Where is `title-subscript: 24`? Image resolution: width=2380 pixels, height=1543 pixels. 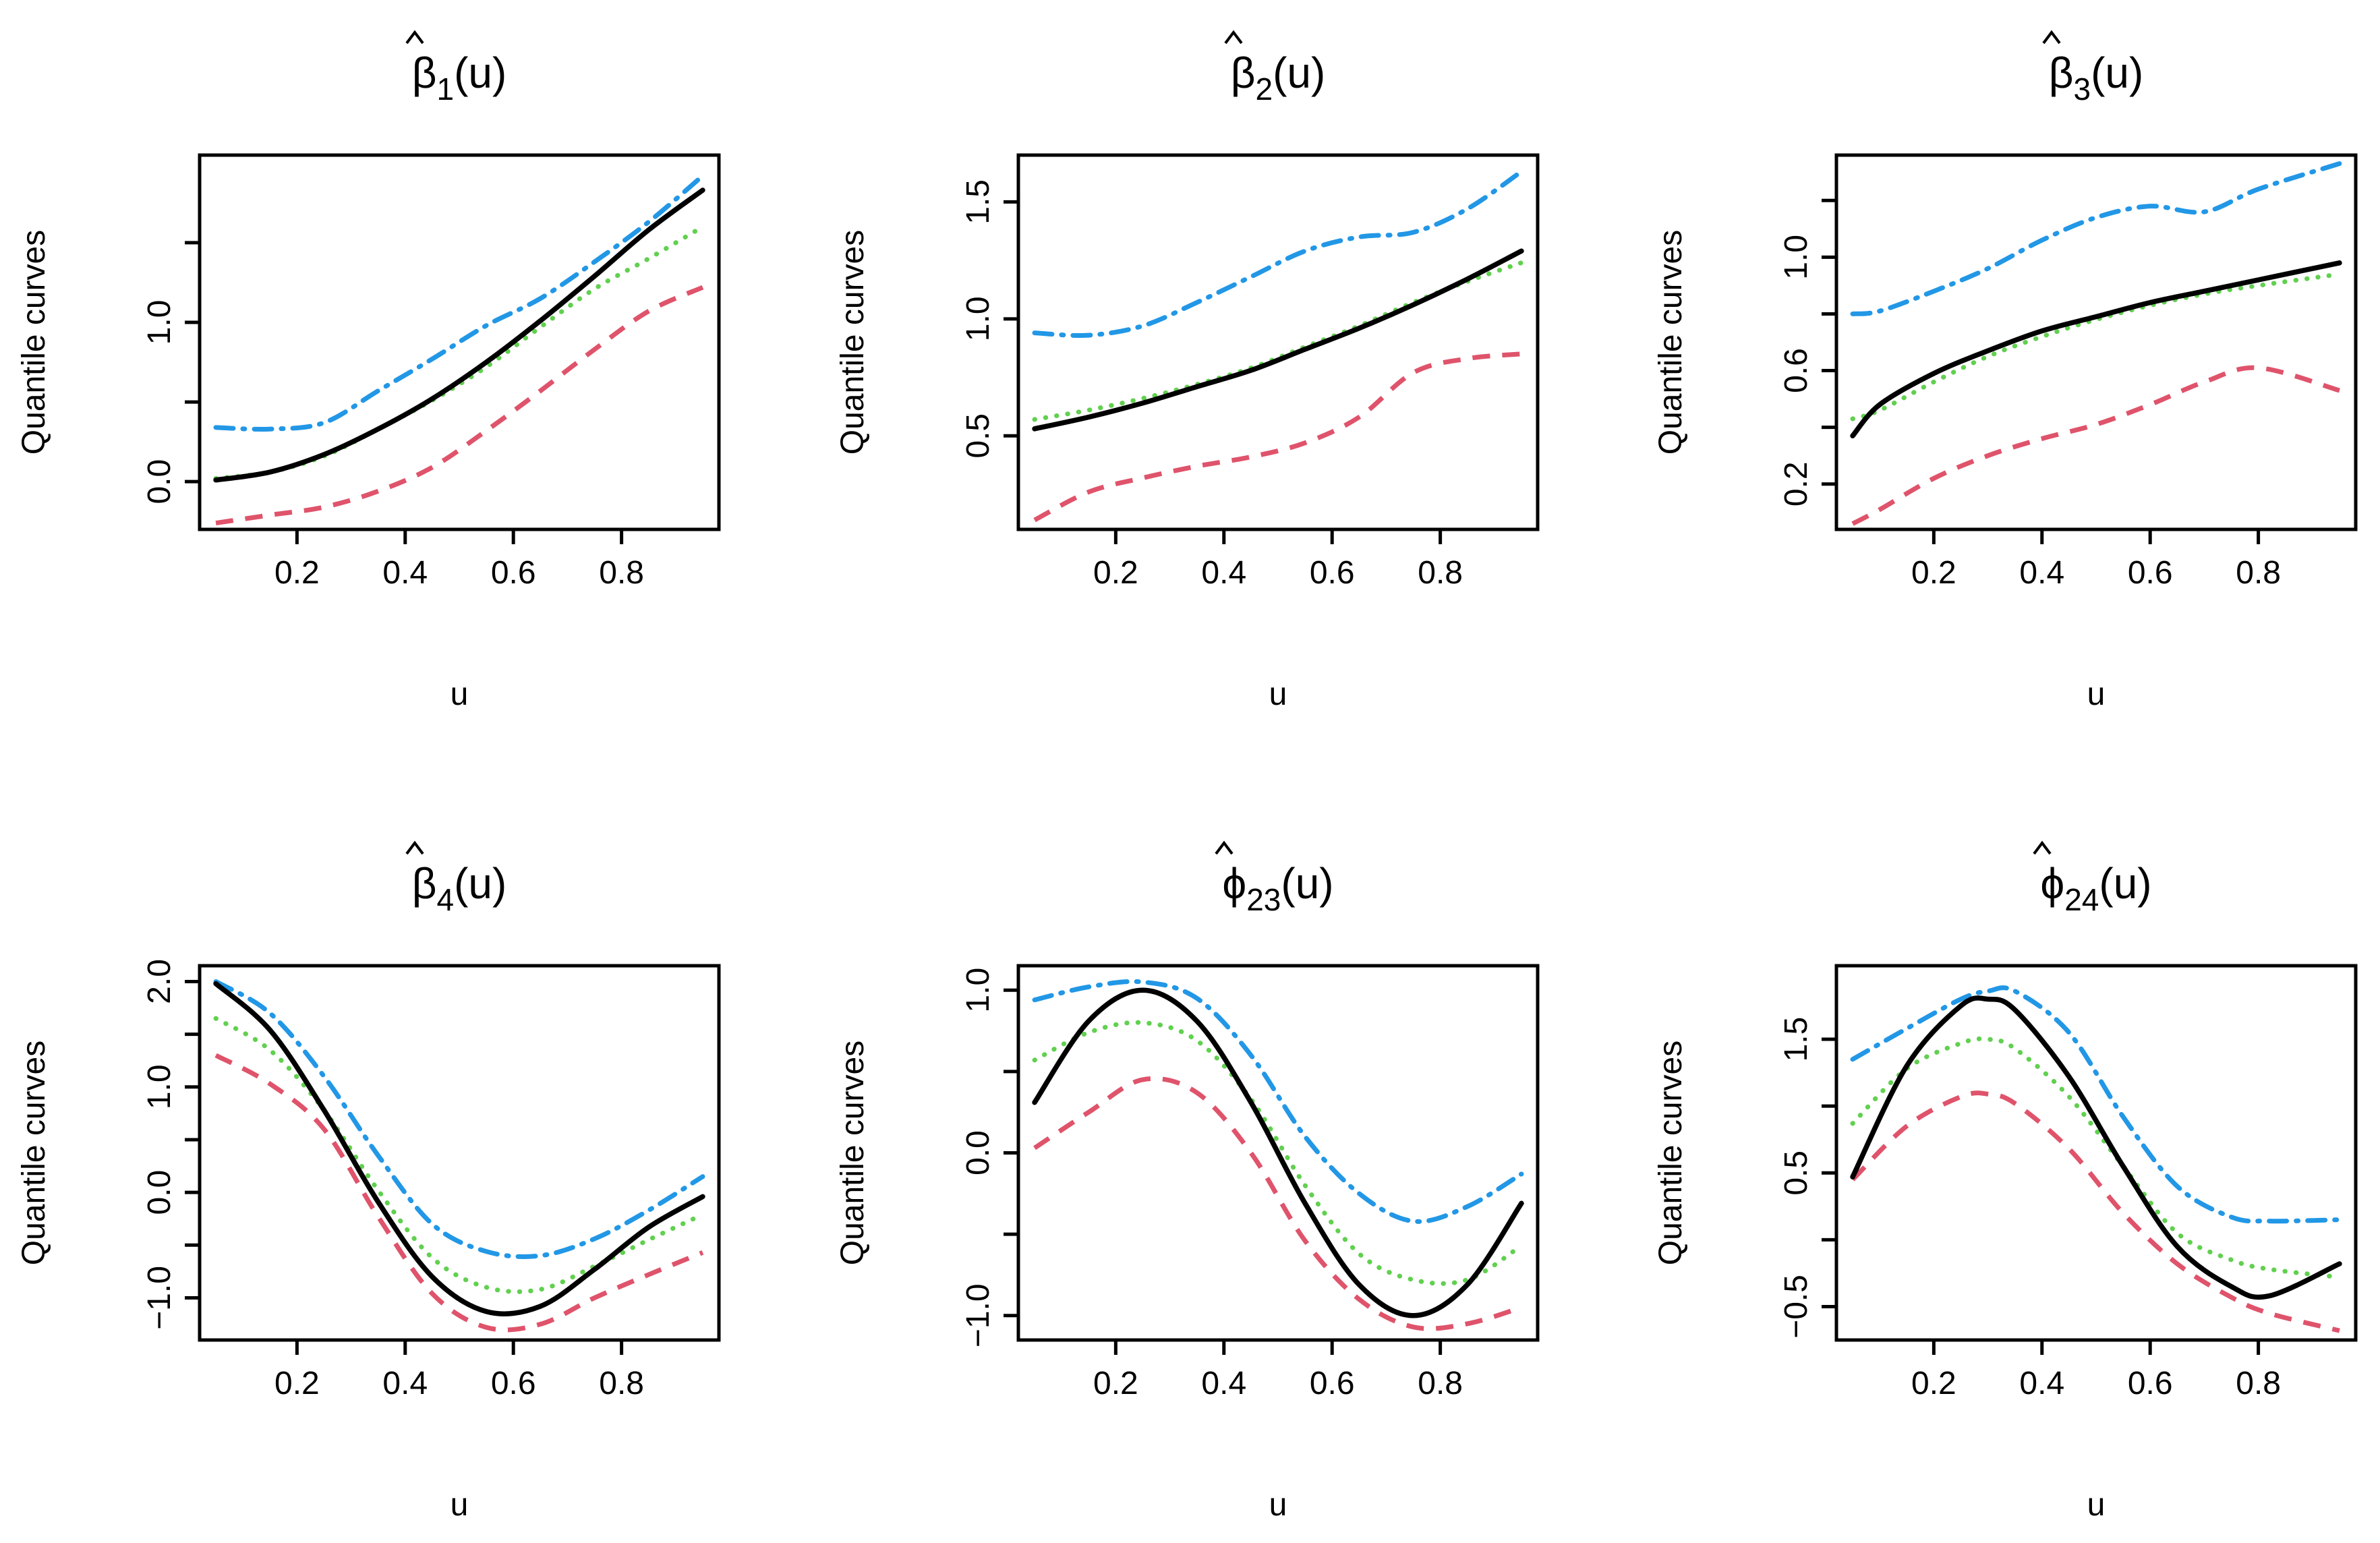 title-subscript: 24 is located at coordinates (2081, 899).